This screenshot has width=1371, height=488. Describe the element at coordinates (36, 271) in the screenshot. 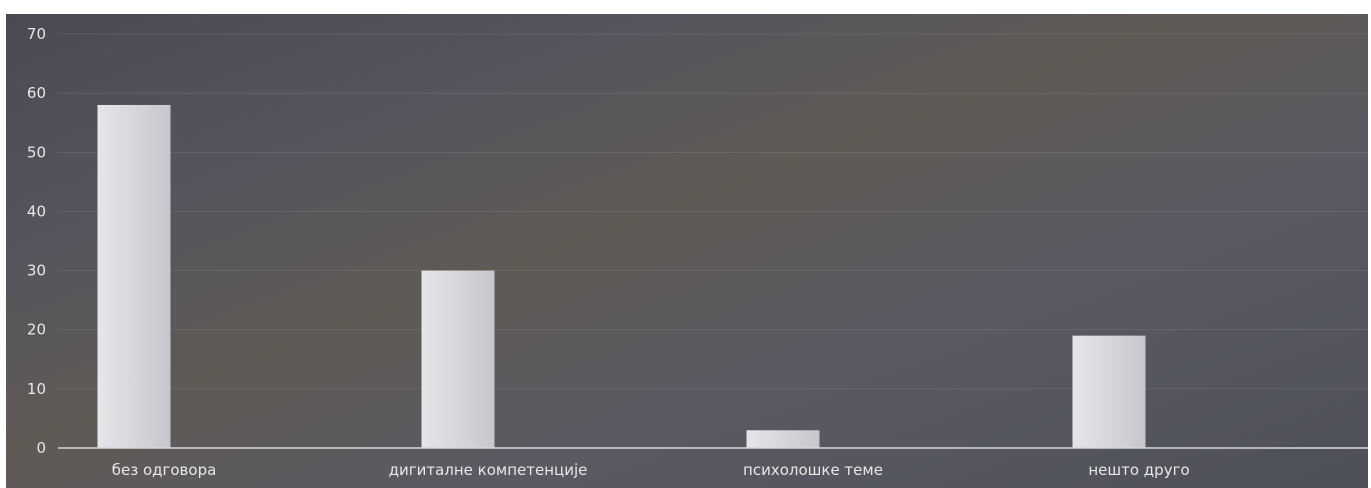

I see `y-tick-label: 30` at that location.